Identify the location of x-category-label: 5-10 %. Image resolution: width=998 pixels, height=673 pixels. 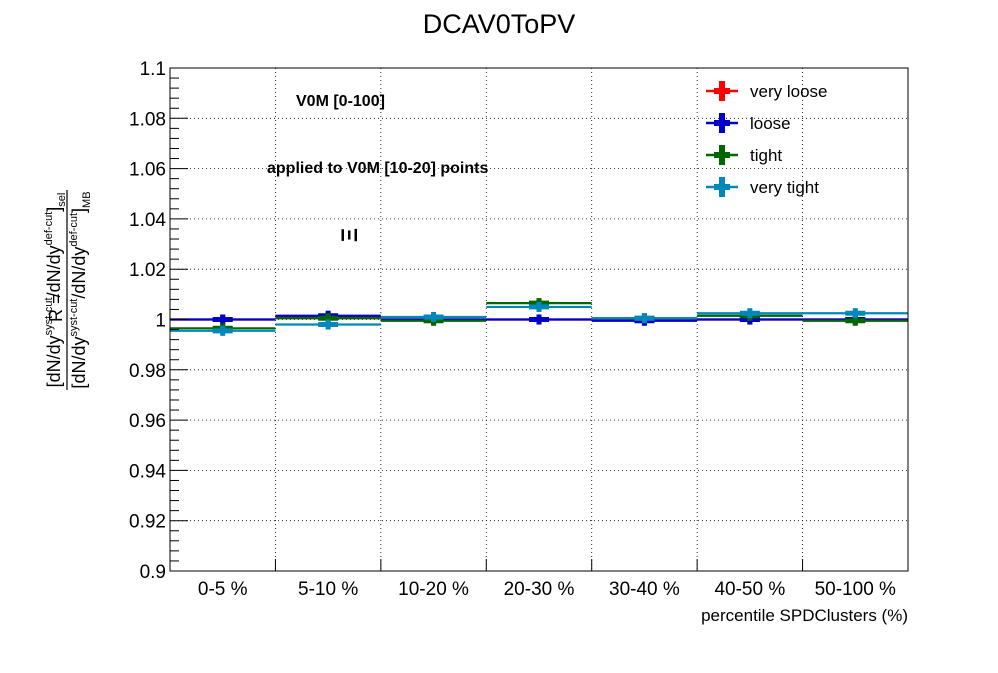
(328, 589).